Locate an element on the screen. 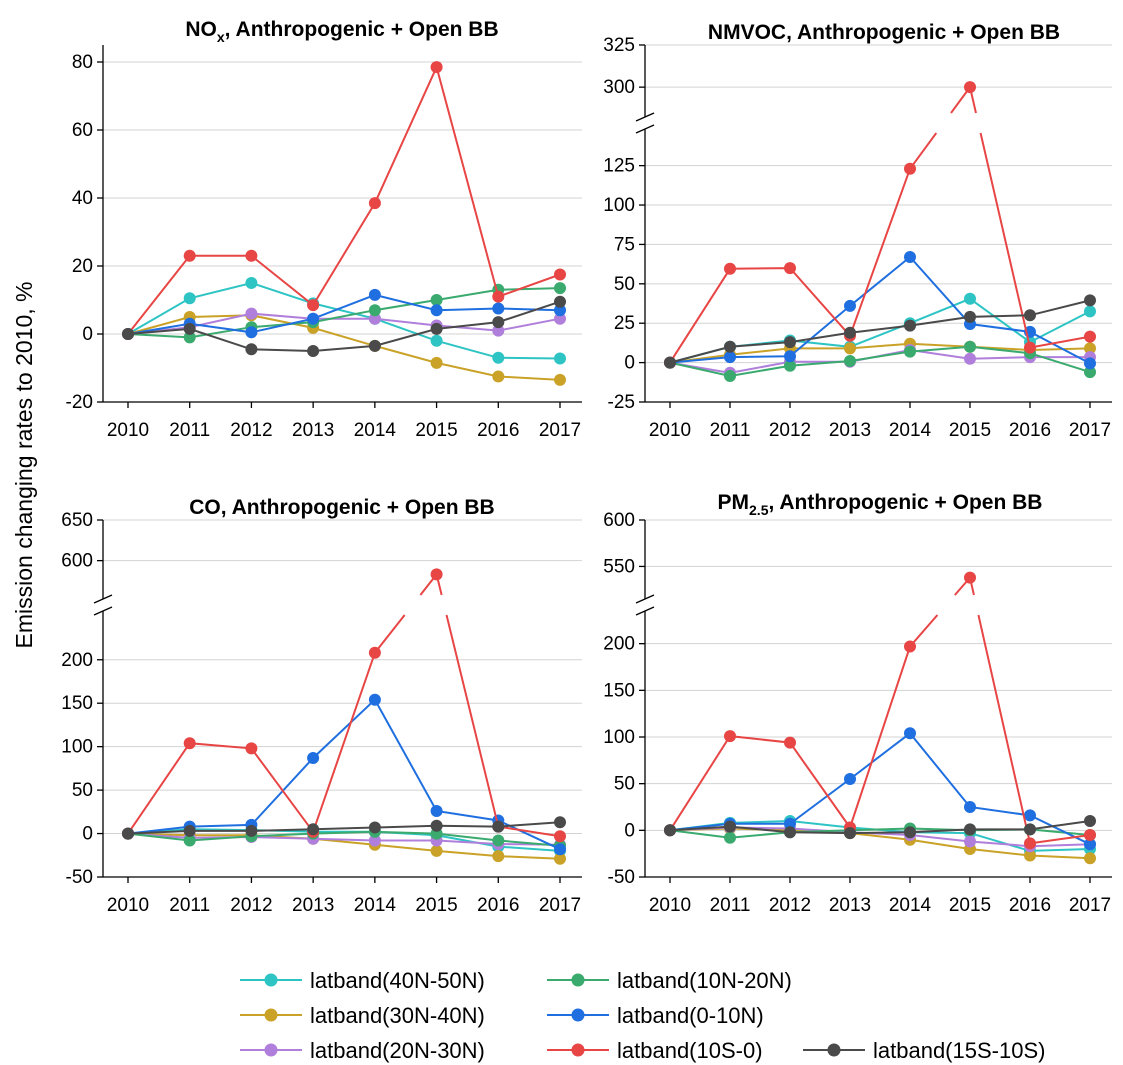  x-tick-label: 2013 is located at coordinates (850, 905).